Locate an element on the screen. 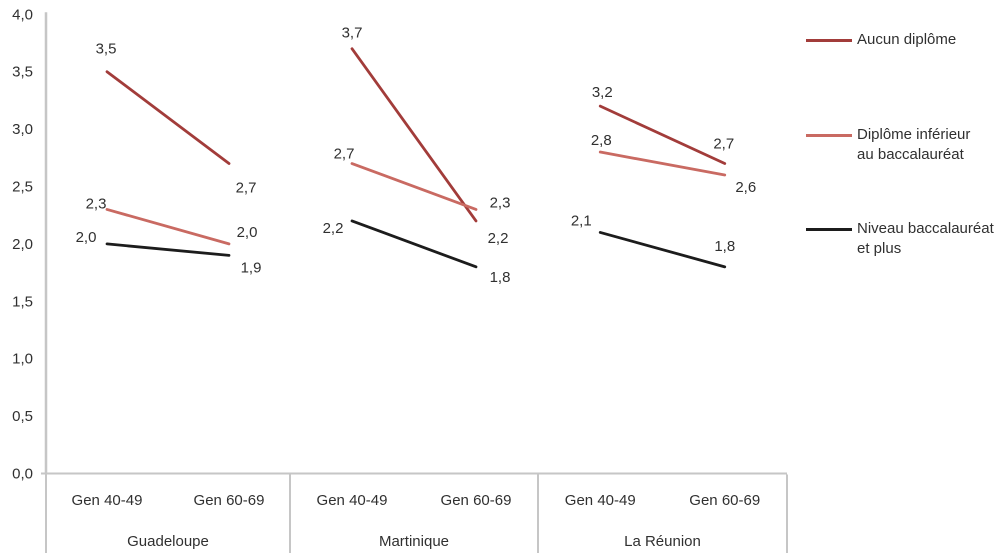  y-tick-label: 0,5 is located at coordinates (22, 416).